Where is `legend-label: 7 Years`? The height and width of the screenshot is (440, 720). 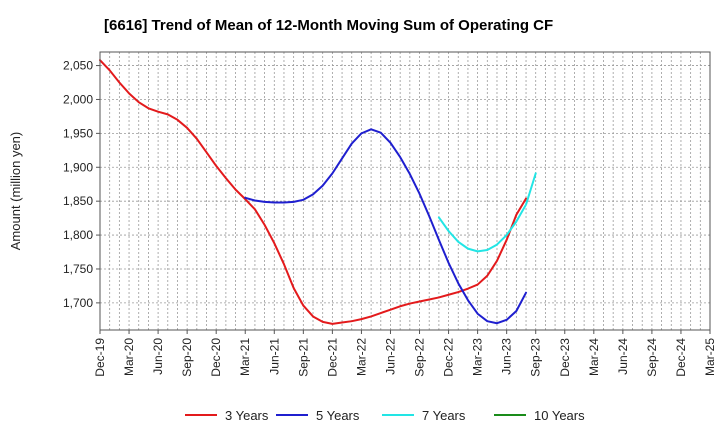 legend-label: 7 Years is located at coordinates (444, 415).